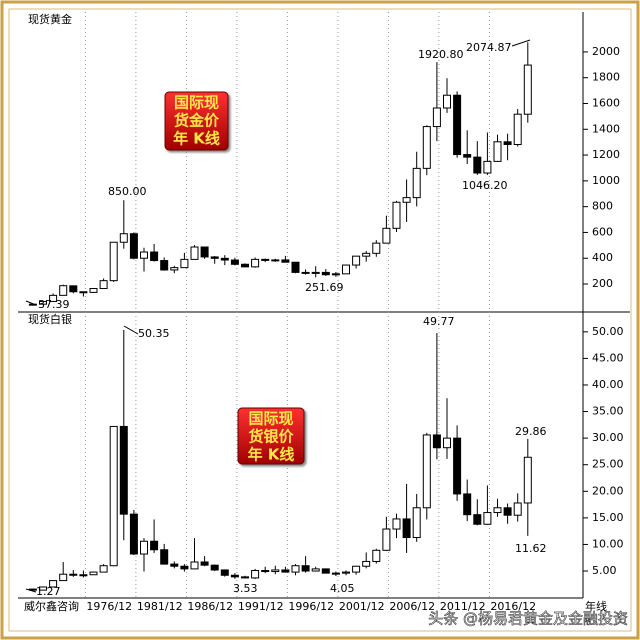 The width and height of the screenshot is (640, 640). I want to click on y-tick-label: 400, so click(602, 257).